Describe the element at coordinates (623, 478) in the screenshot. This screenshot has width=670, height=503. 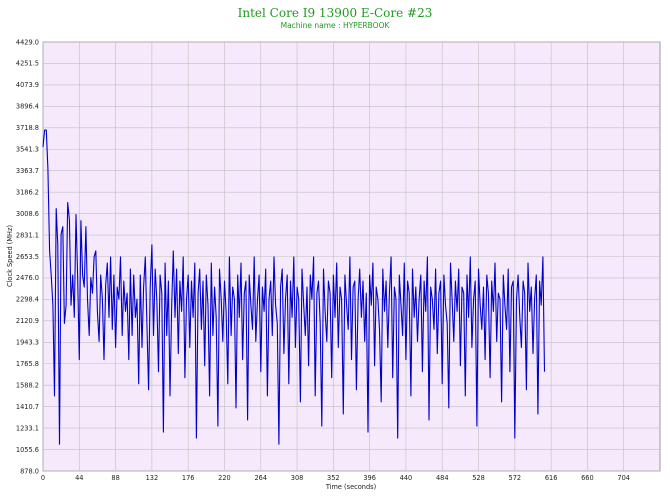
I see `x-tick-label: 704` at that location.